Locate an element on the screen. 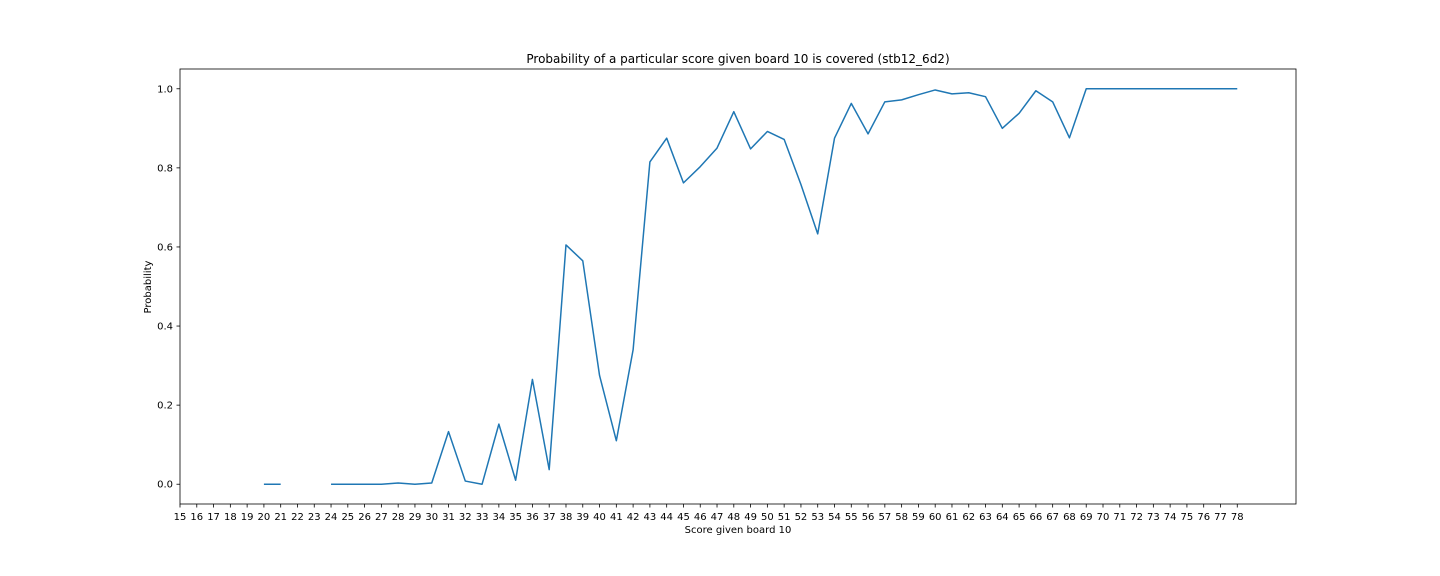  x-tick-label: 65 is located at coordinates (1019, 517).